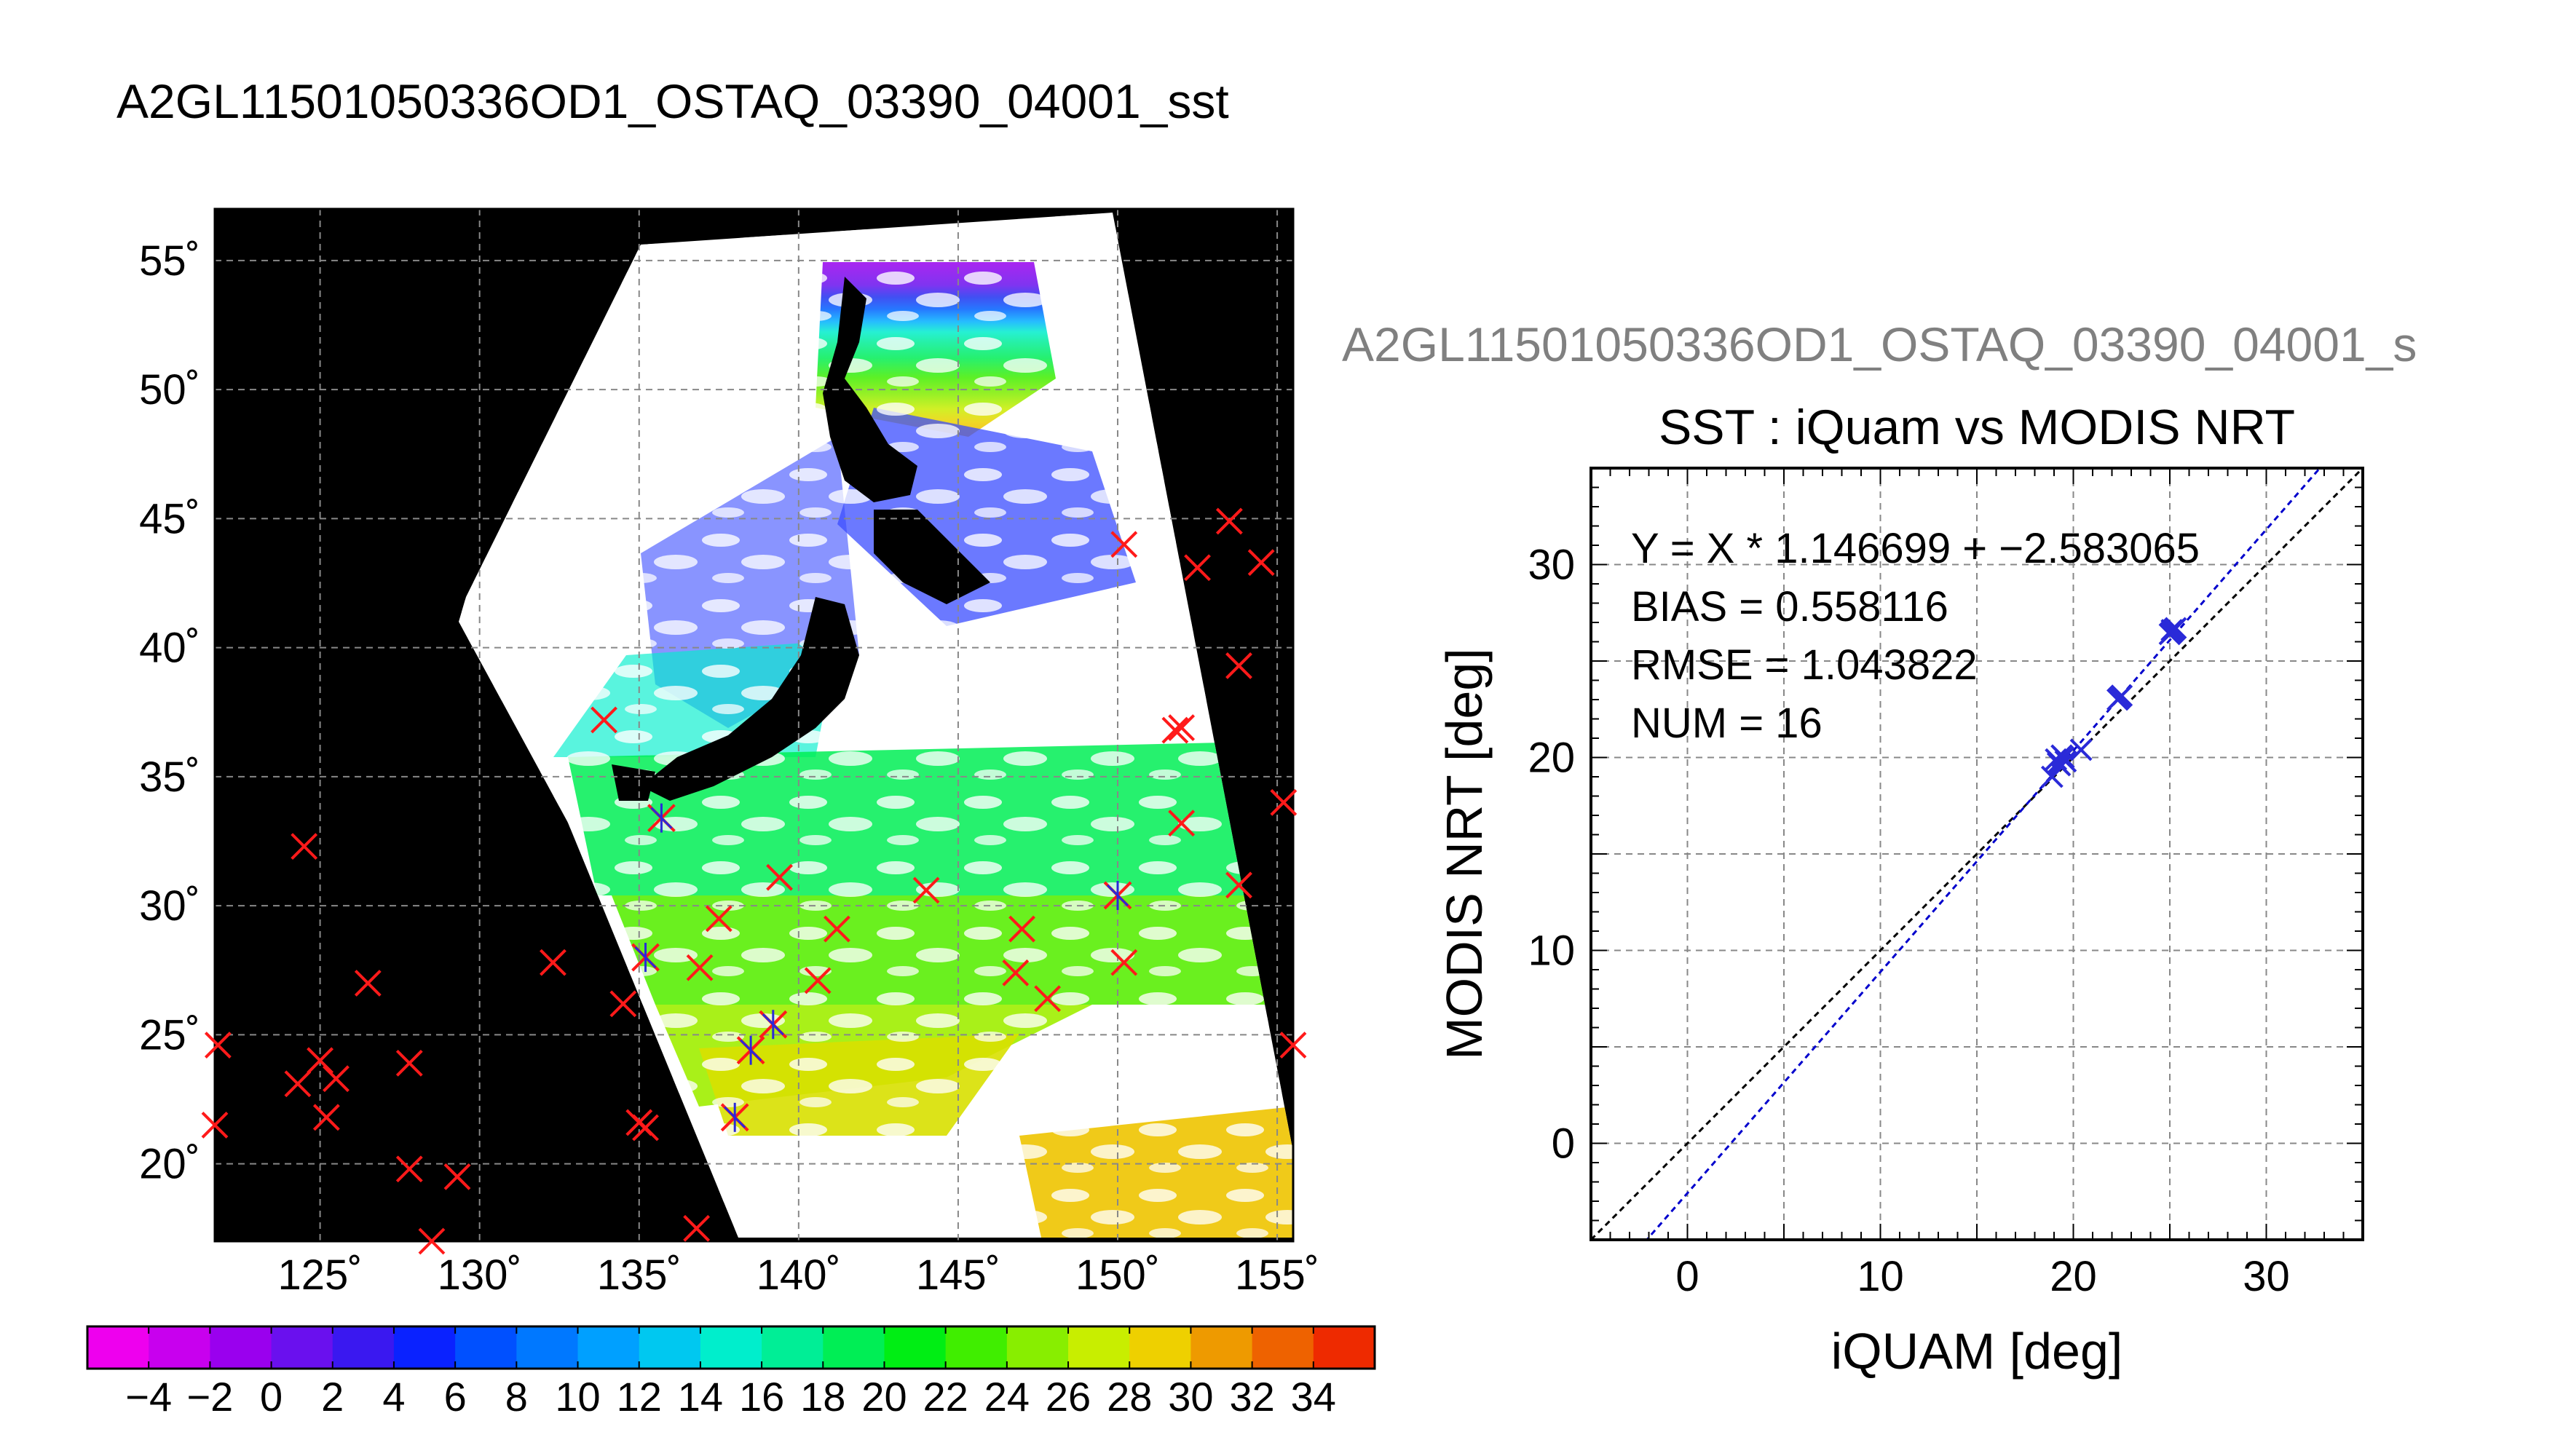 This screenshot has width=2555, height=1456. I want to click on colorbar: −4 −2 0 2 4 6 8 10 12 14 16 18 20 22 24 26 28 30 32 34, so click(731, 1372).